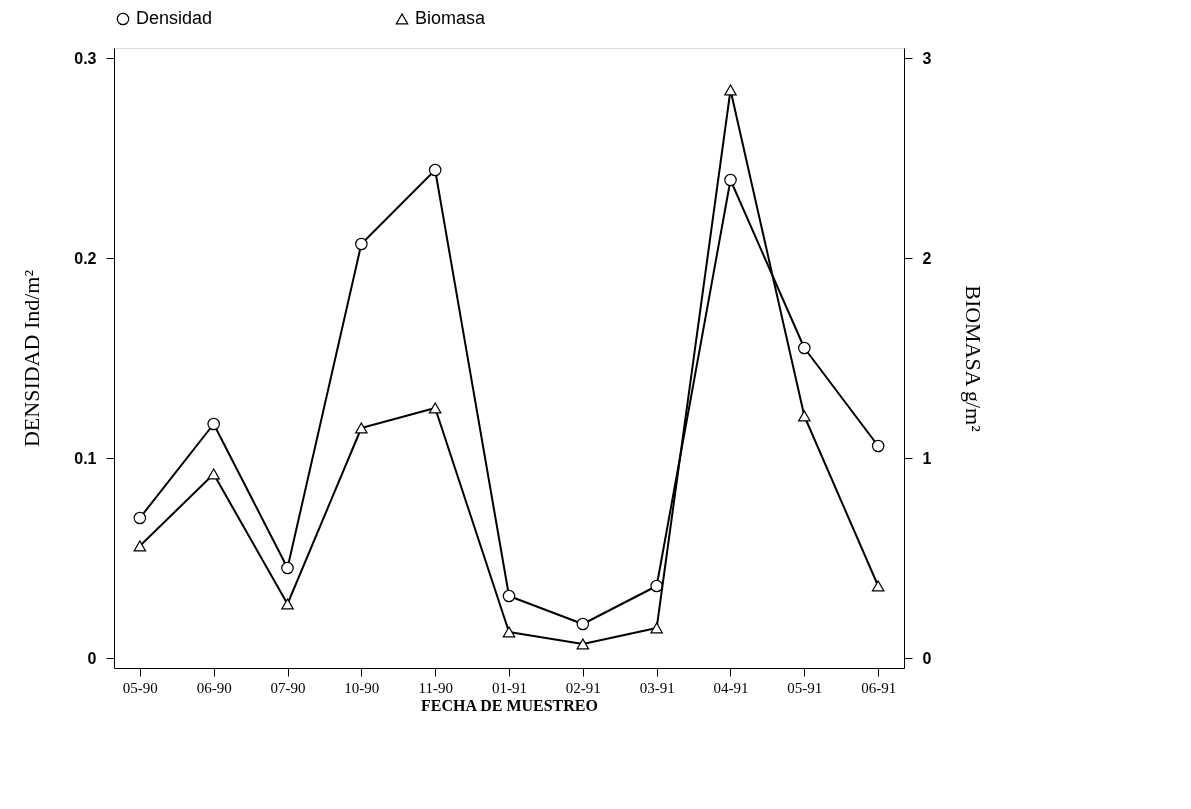 Image resolution: width=1191 pixels, height=809 pixels. I want to click on legend-label: Biomasa, so click(451, 18).